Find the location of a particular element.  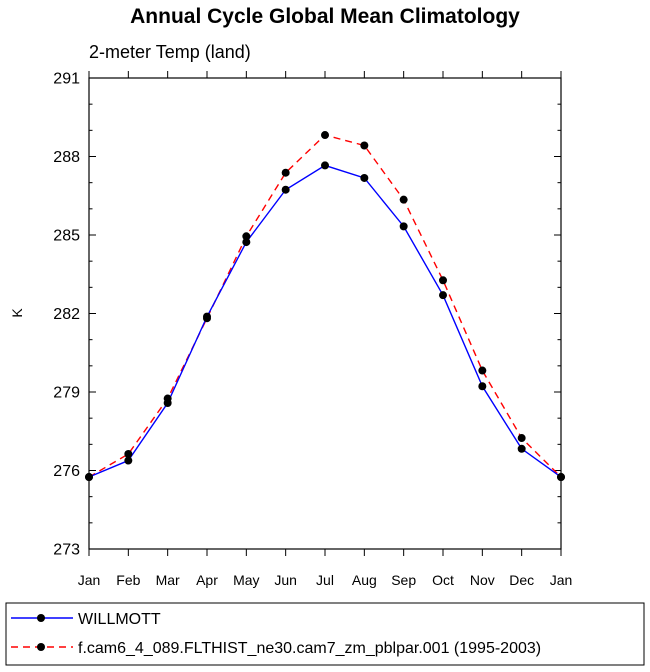

x-tick-label: May is located at coordinates (246, 580).